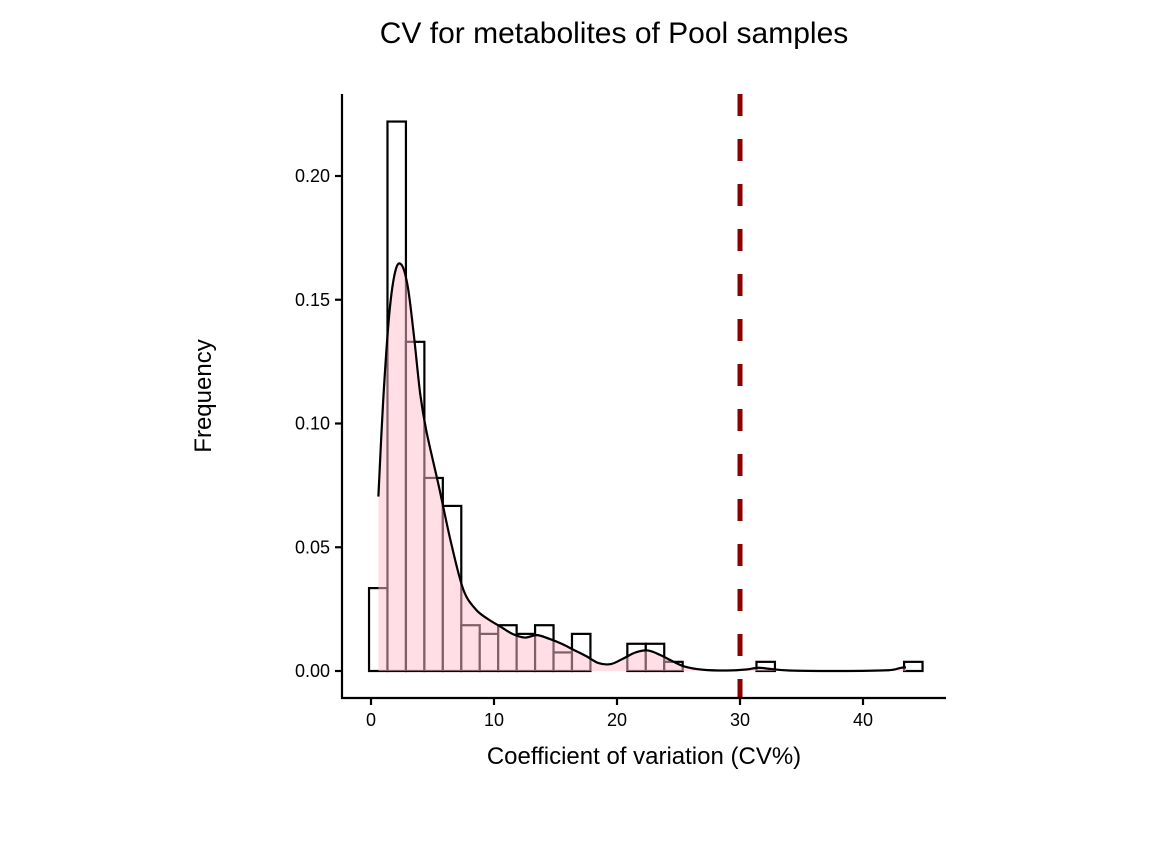 The width and height of the screenshot is (1152, 864). Describe the element at coordinates (312, 671) in the screenshot. I see `y-tick-label: 0.00` at that location.